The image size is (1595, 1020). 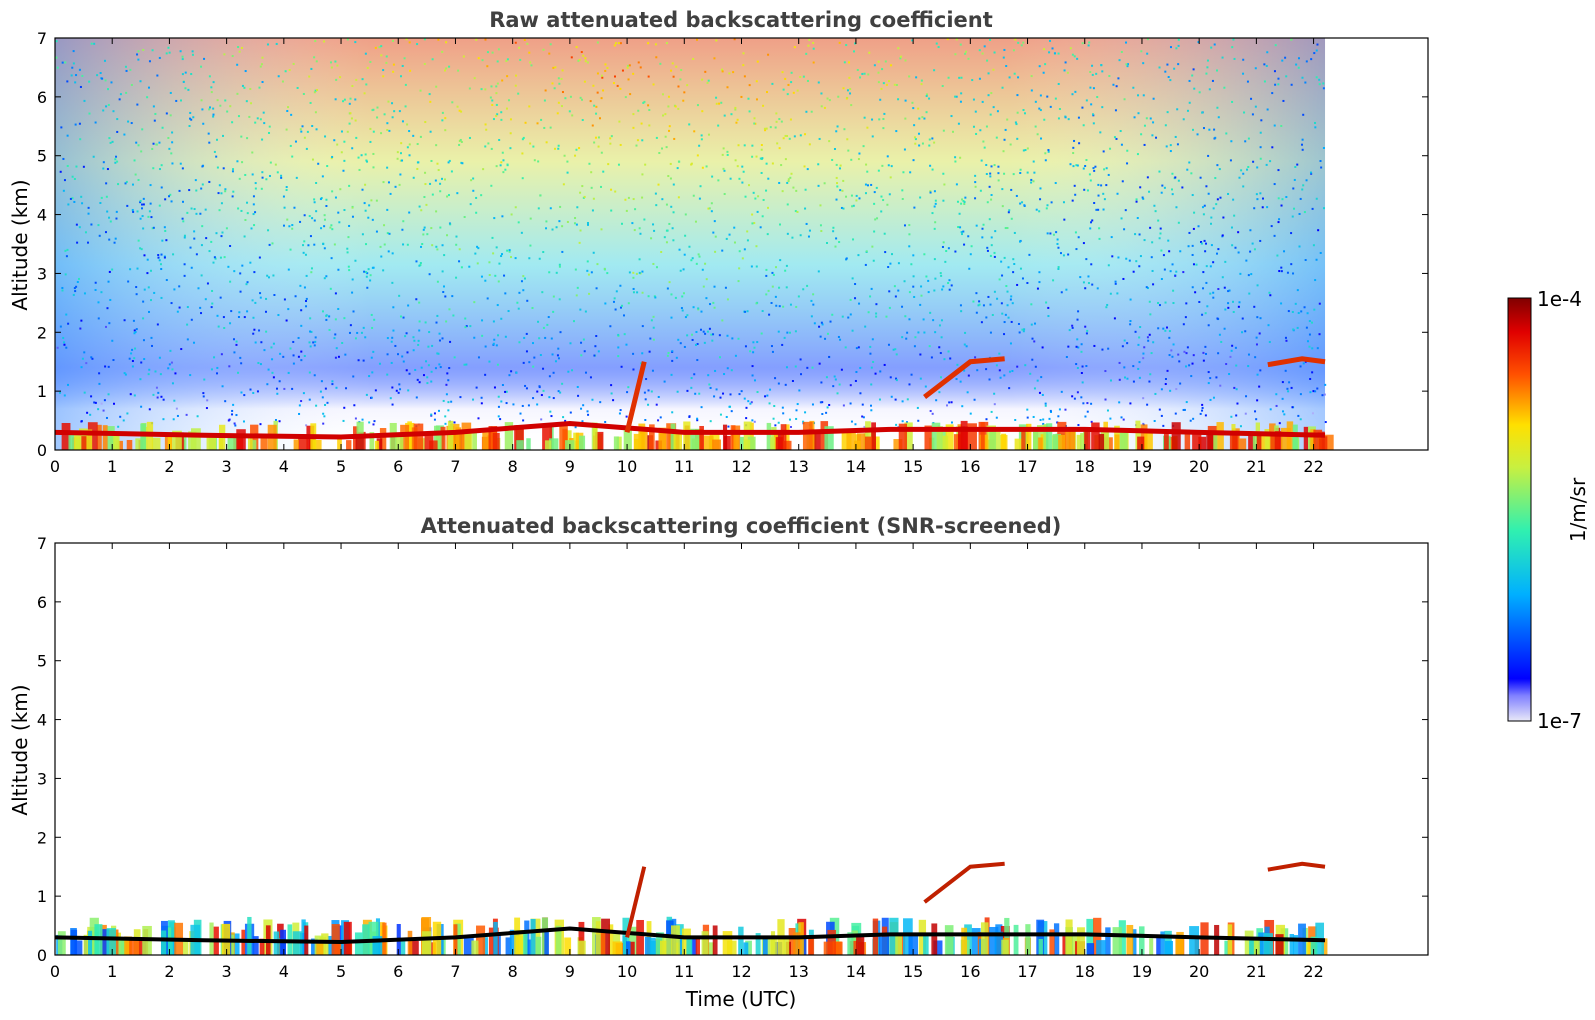 I want to click on y-tick-label: 4, so click(x=42, y=720).